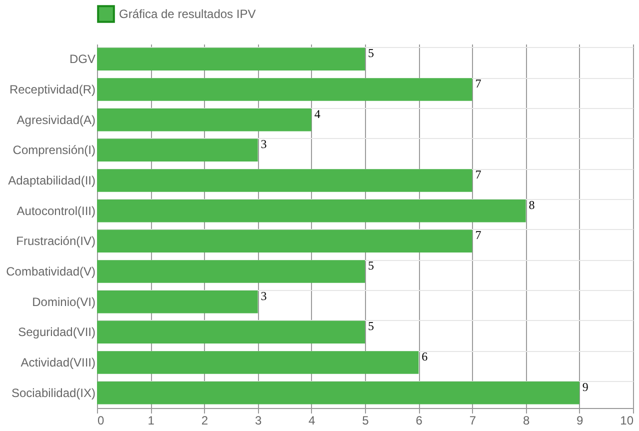  I want to click on y-tick-label: Comprensión(I), so click(54, 150).